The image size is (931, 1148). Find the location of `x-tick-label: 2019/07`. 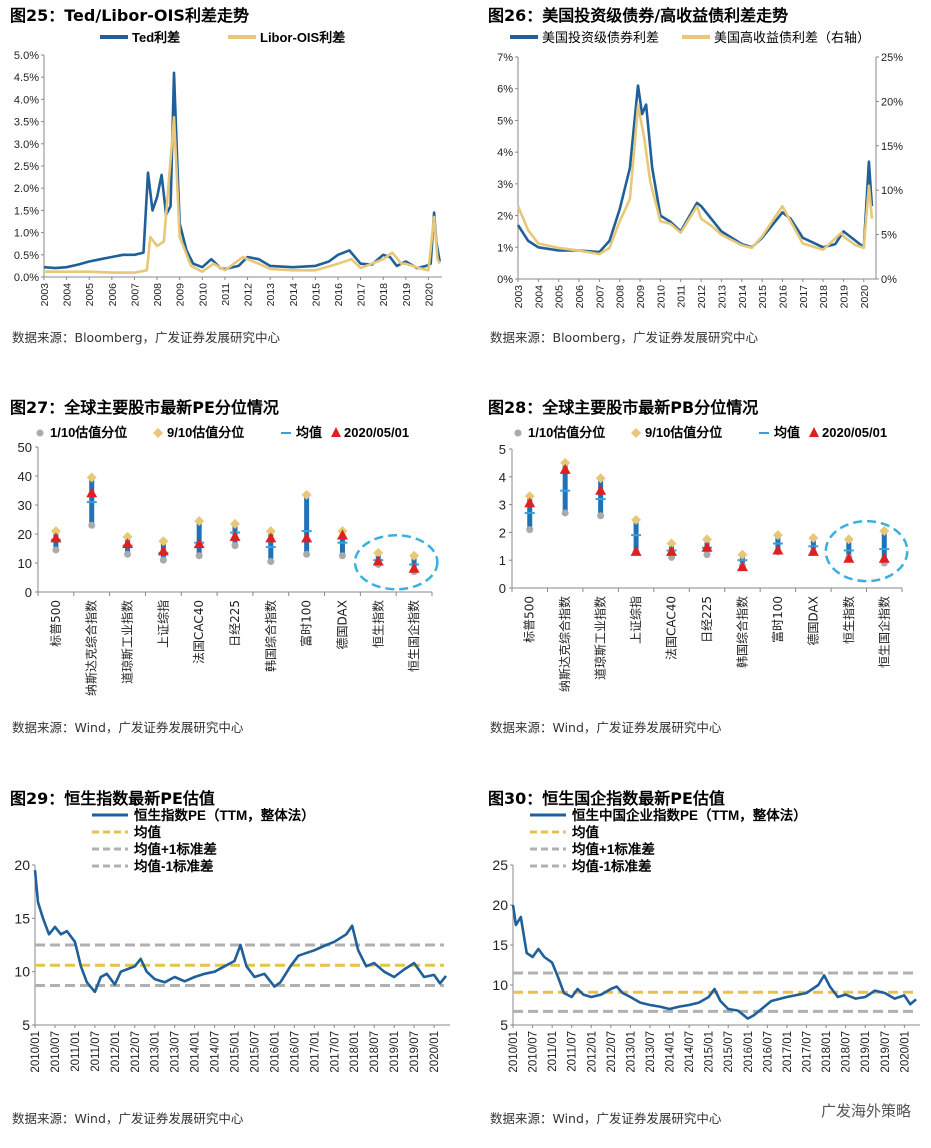

x-tick-label: 2019/07 is located at coordinates (415, 1052).